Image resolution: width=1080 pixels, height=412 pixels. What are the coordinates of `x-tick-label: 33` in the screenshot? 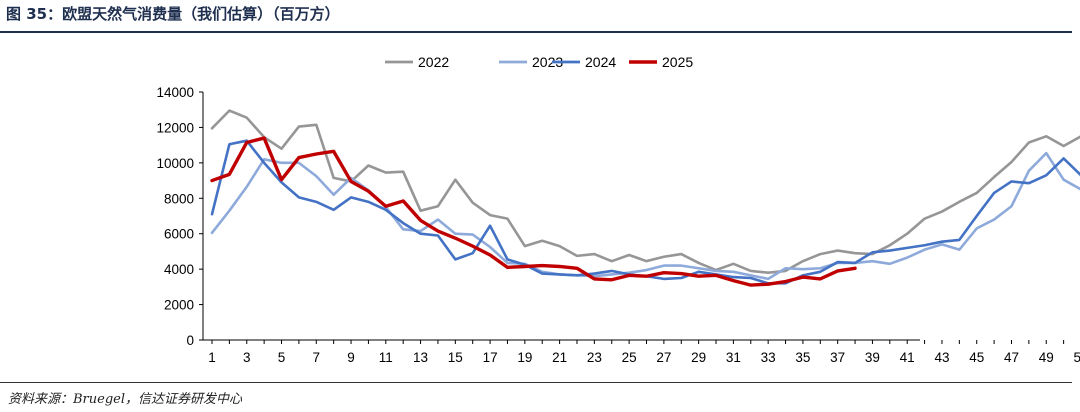 It's located at (768, 357).